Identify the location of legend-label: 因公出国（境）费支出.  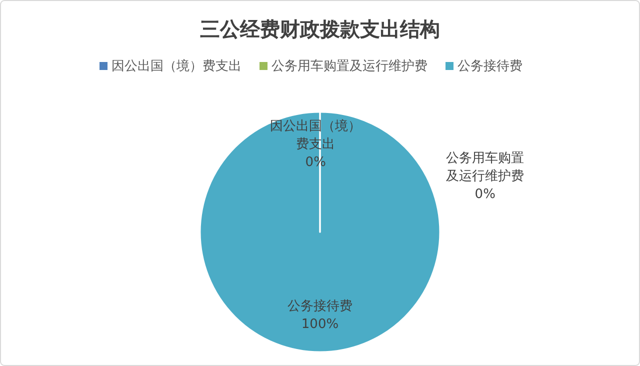
(177, 66).